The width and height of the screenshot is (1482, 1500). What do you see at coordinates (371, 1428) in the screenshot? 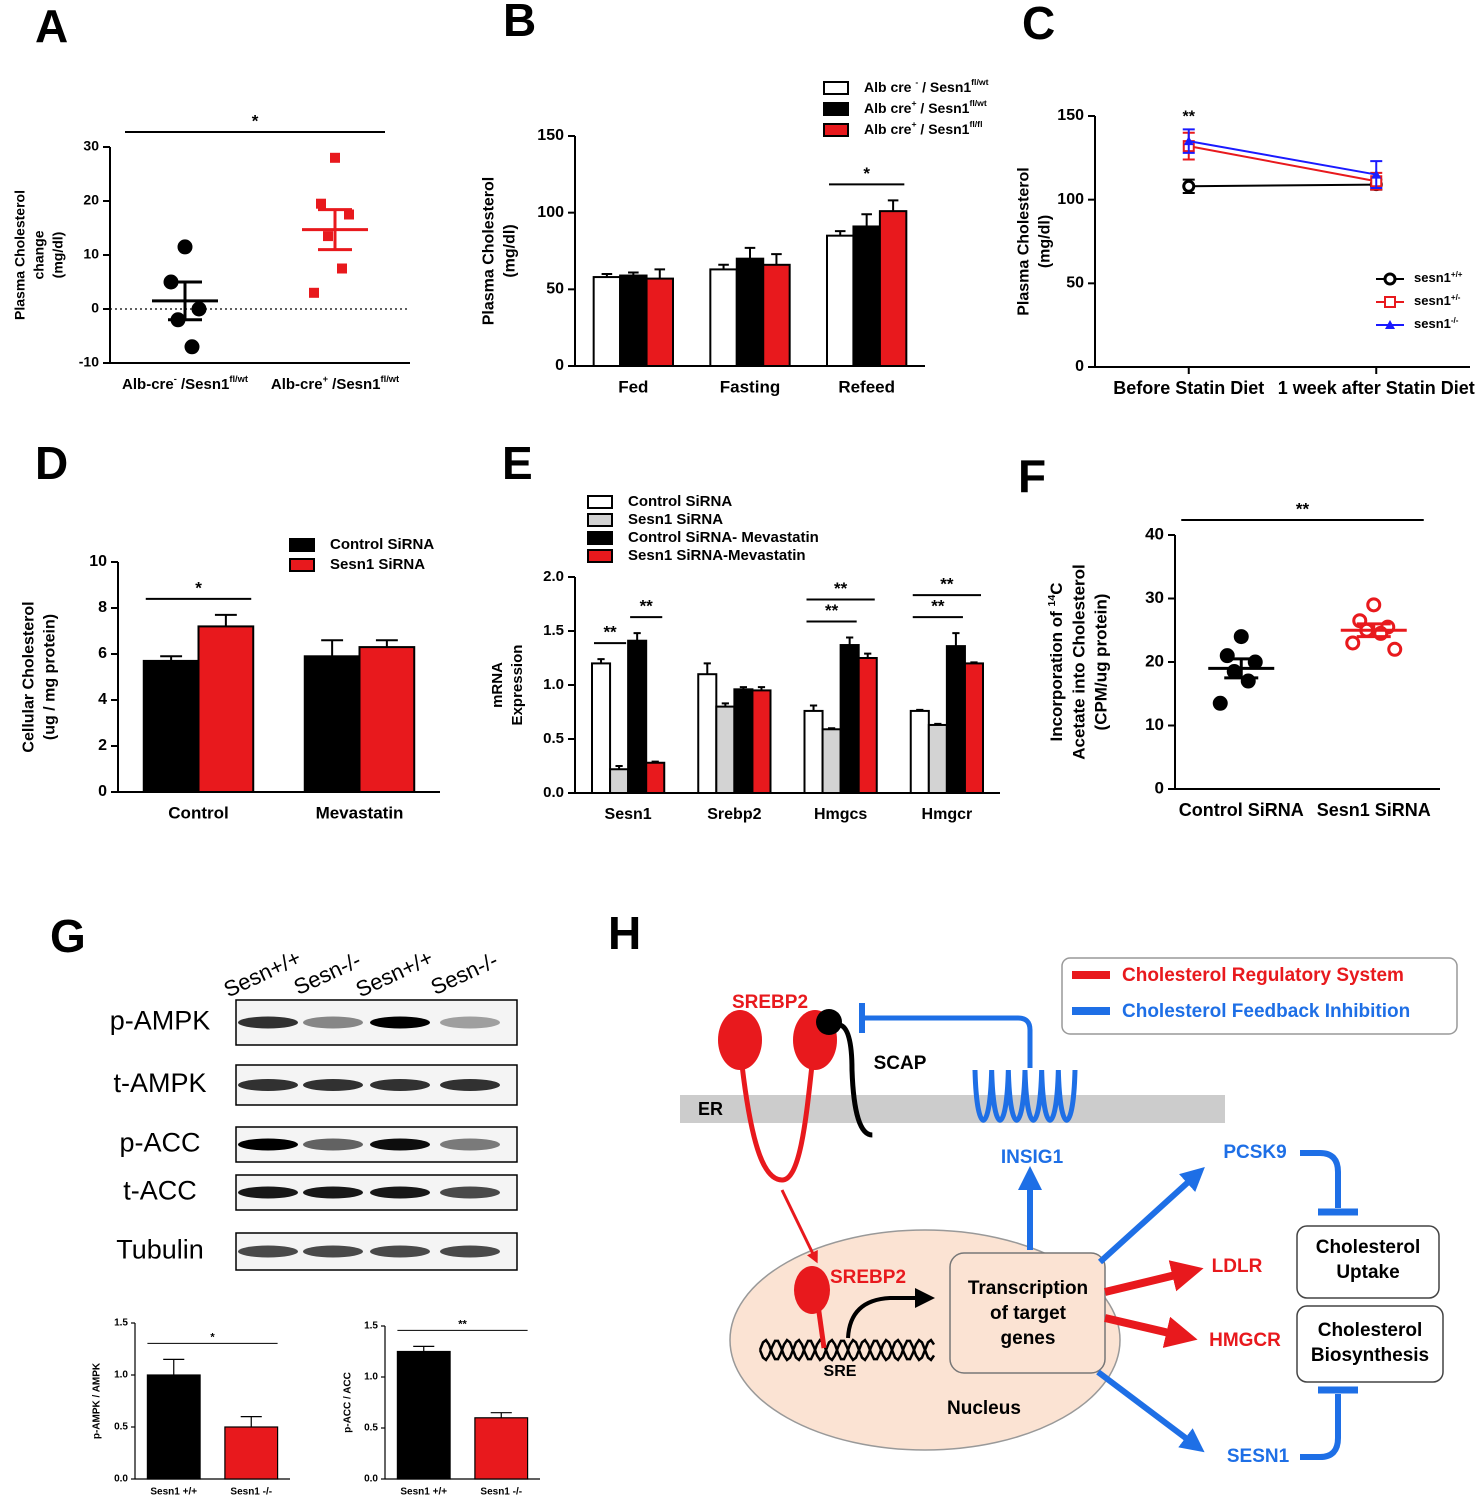
I see `y-tick-label: 0.5` at bounding box center [371, 1428].